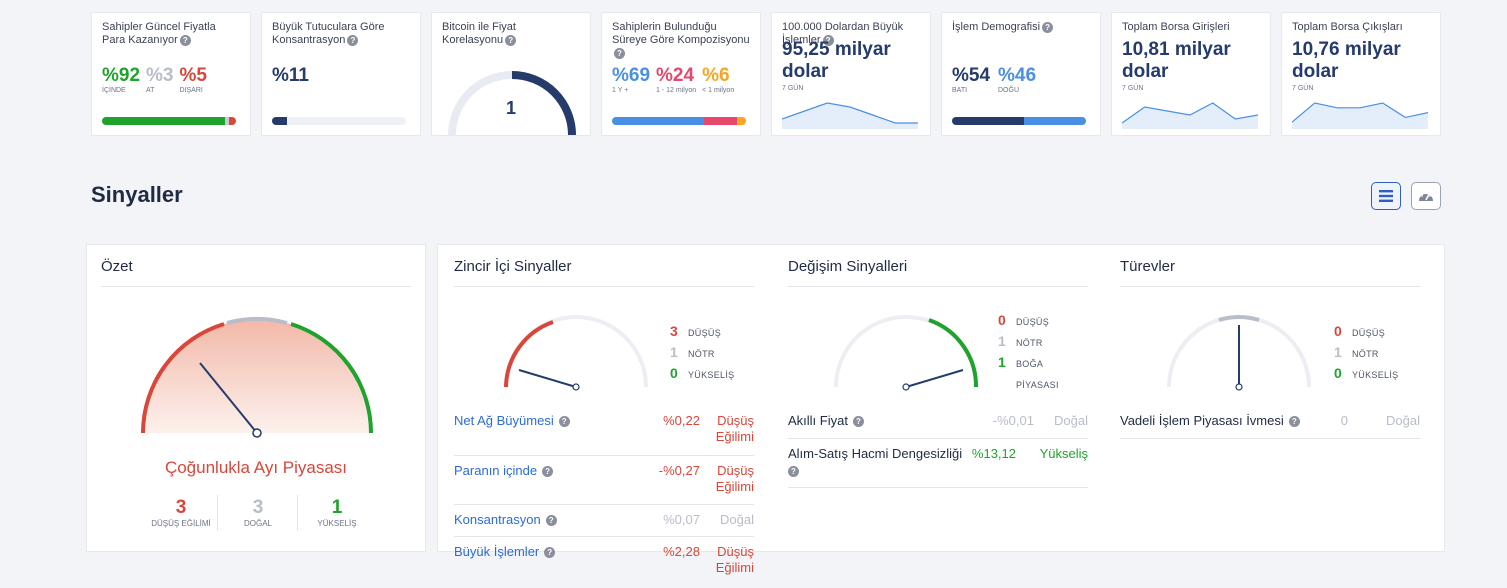 The width and height of the screenshot is (1507, 588). What do you see at coordinates (496, 470) in the screenshot?
I see `signal-name-link: Paranın içinde` at bounding box center [496, 470].